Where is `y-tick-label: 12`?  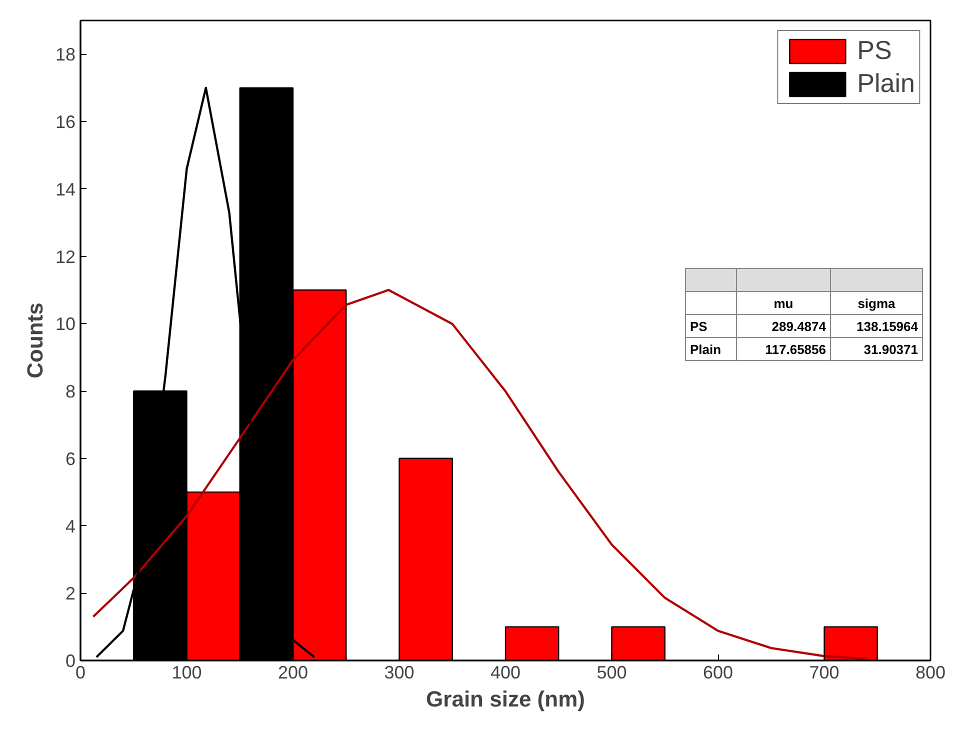 y-tick-label: 12 is located at coordinates (65, 256).